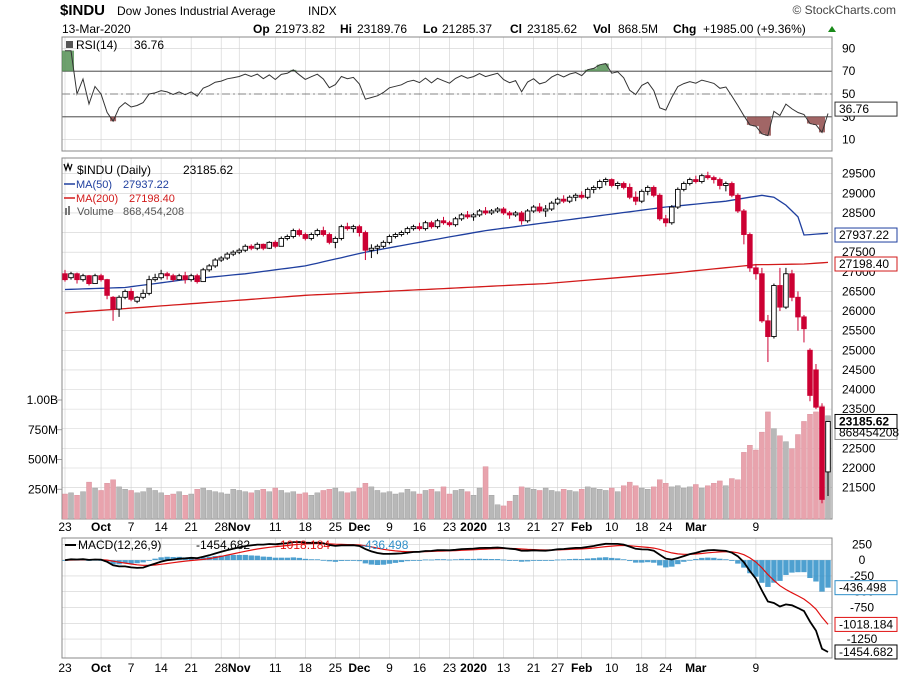 The height and width of the screenshot is (684, 899). Describe the element at coordinates (68, 167) in the screenshot. I see `candle-legend-icon` at that location.